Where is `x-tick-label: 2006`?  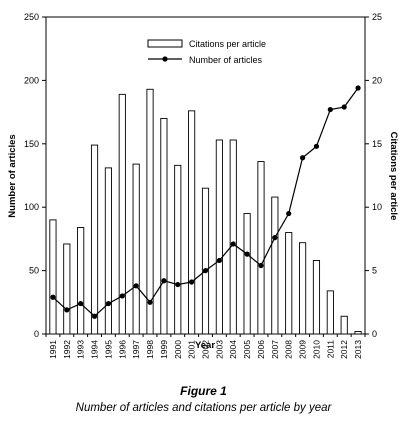
x-tick-label: 2006 is located at coordinates (261, 349).